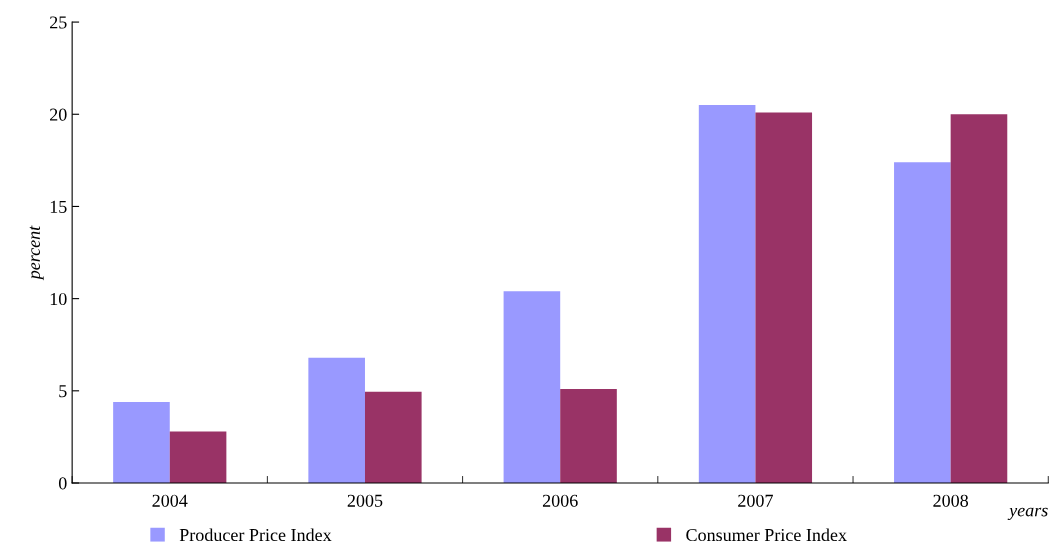 The image size is (1061, 552). Describe the element at coordinates (36, 253) in the screenshot. I see `y-axis-title: percent` at that location.